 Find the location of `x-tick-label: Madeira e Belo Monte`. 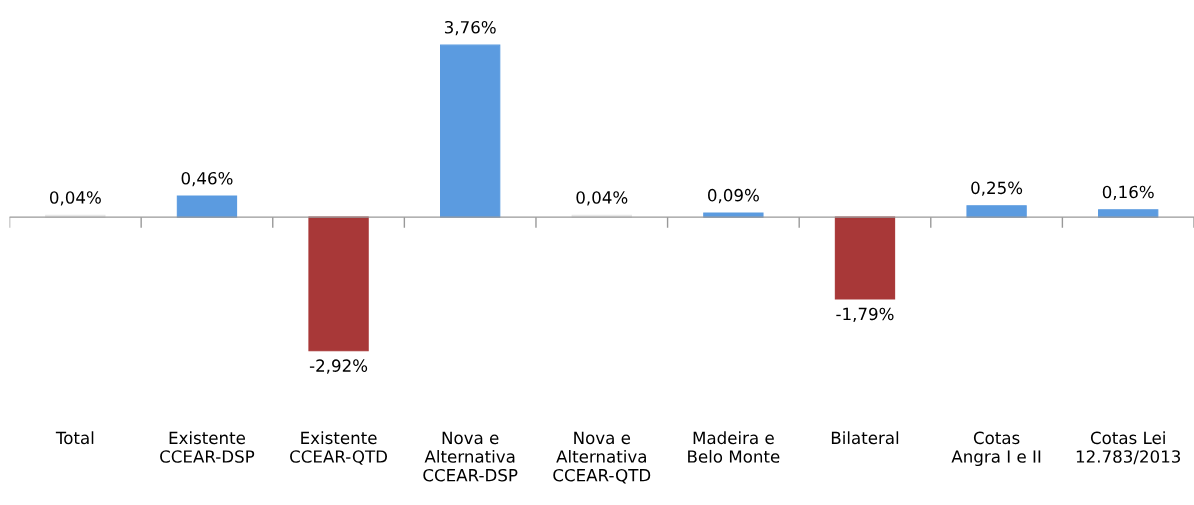

x-tick-label: Madeira e Belo Monte is located at coordinates (734, 447).